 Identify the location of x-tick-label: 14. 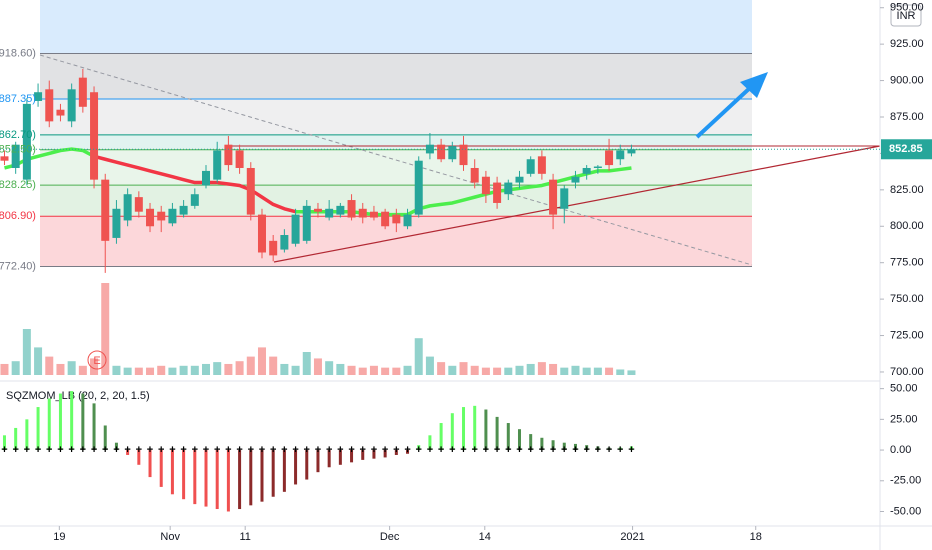
(485, 537).